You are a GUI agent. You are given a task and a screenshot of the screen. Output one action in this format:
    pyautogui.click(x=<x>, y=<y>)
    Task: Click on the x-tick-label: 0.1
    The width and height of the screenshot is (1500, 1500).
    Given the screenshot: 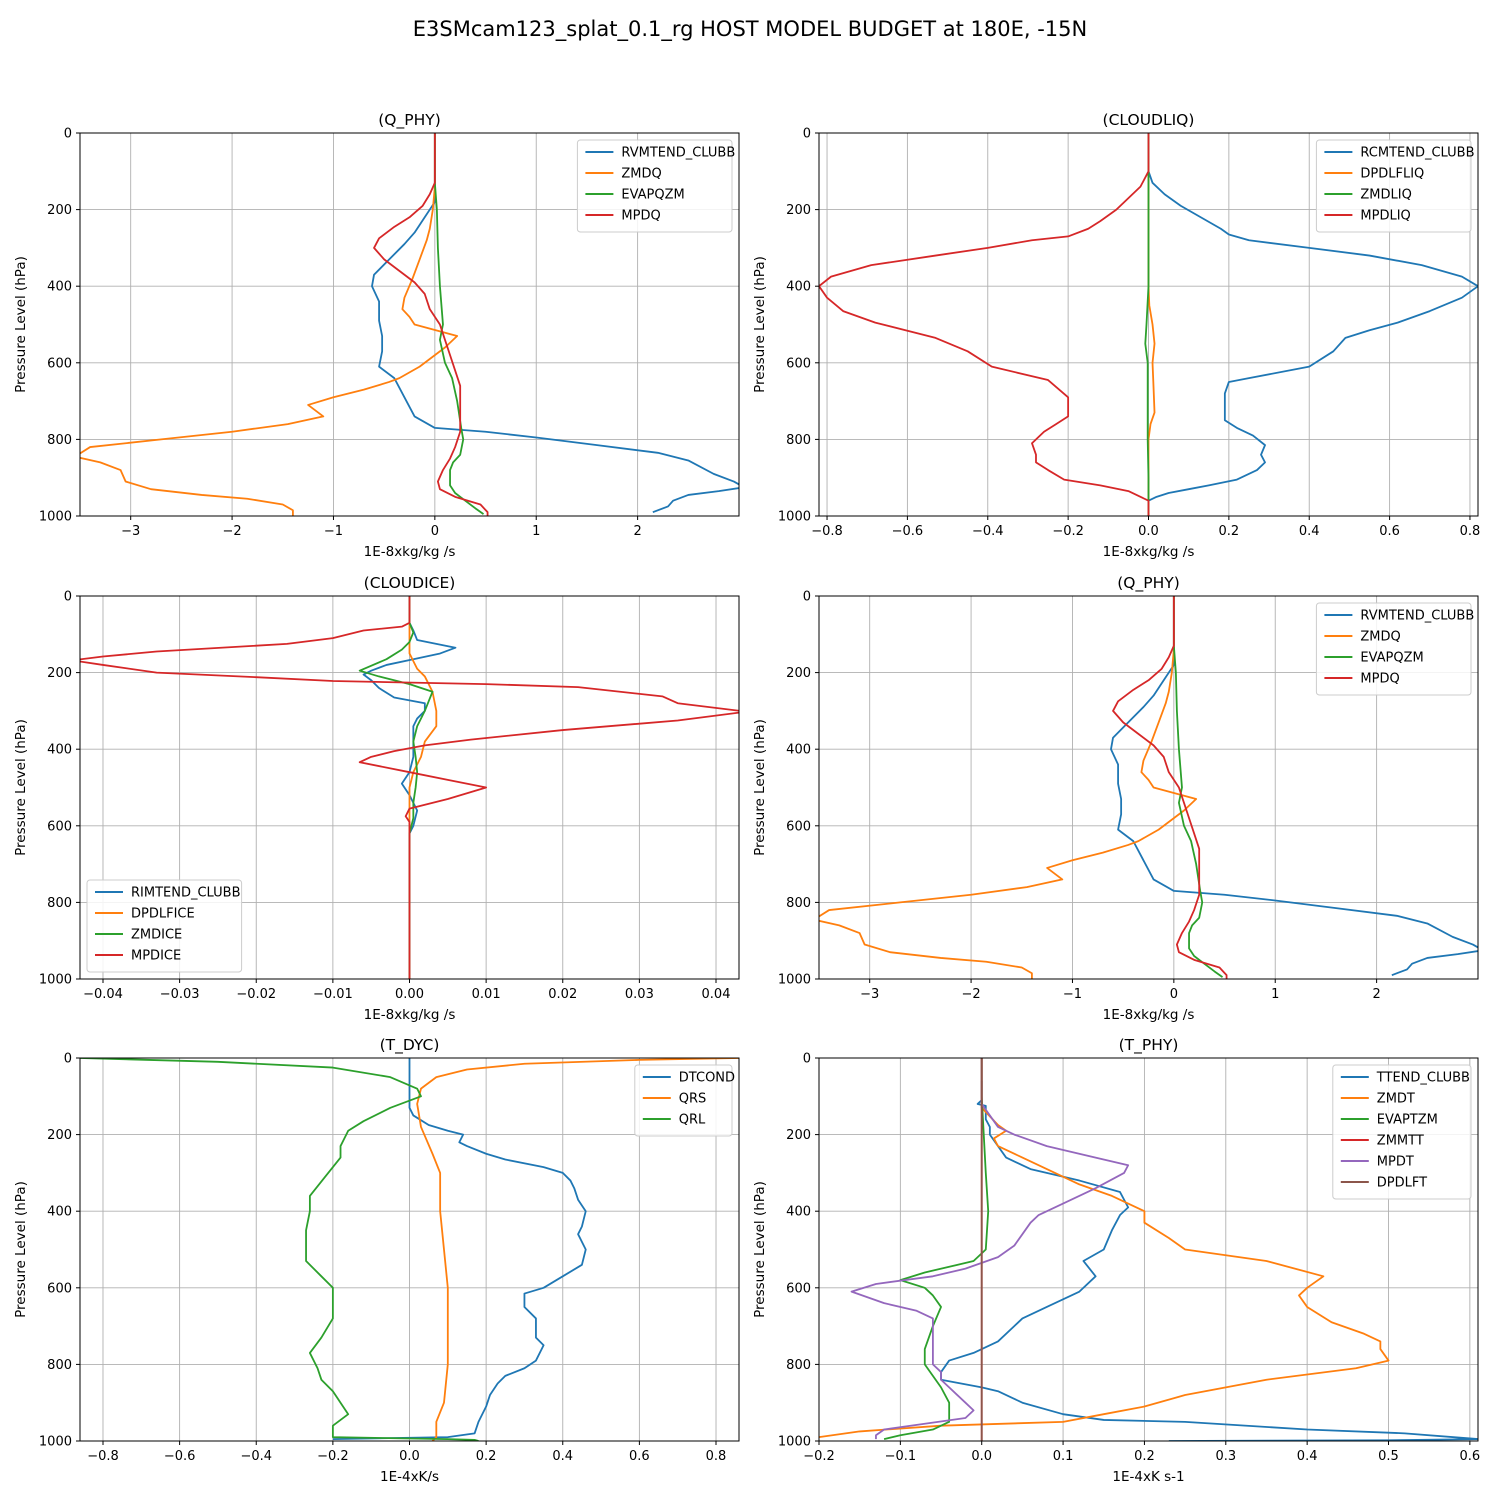 What is the action you would take?
    pyautogui.click(x=1063, y=1456)
    